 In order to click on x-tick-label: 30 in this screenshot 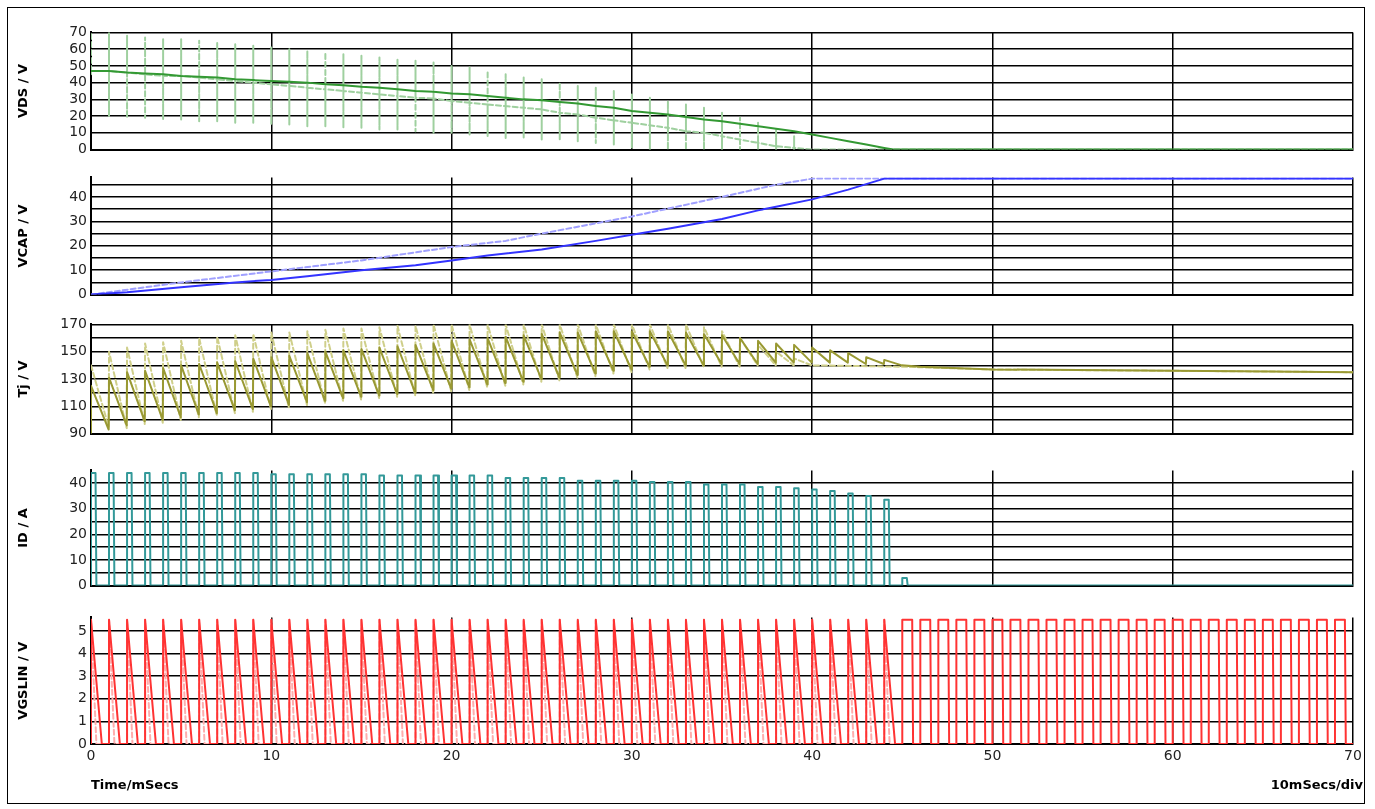, I will do `click(631, 755)`.